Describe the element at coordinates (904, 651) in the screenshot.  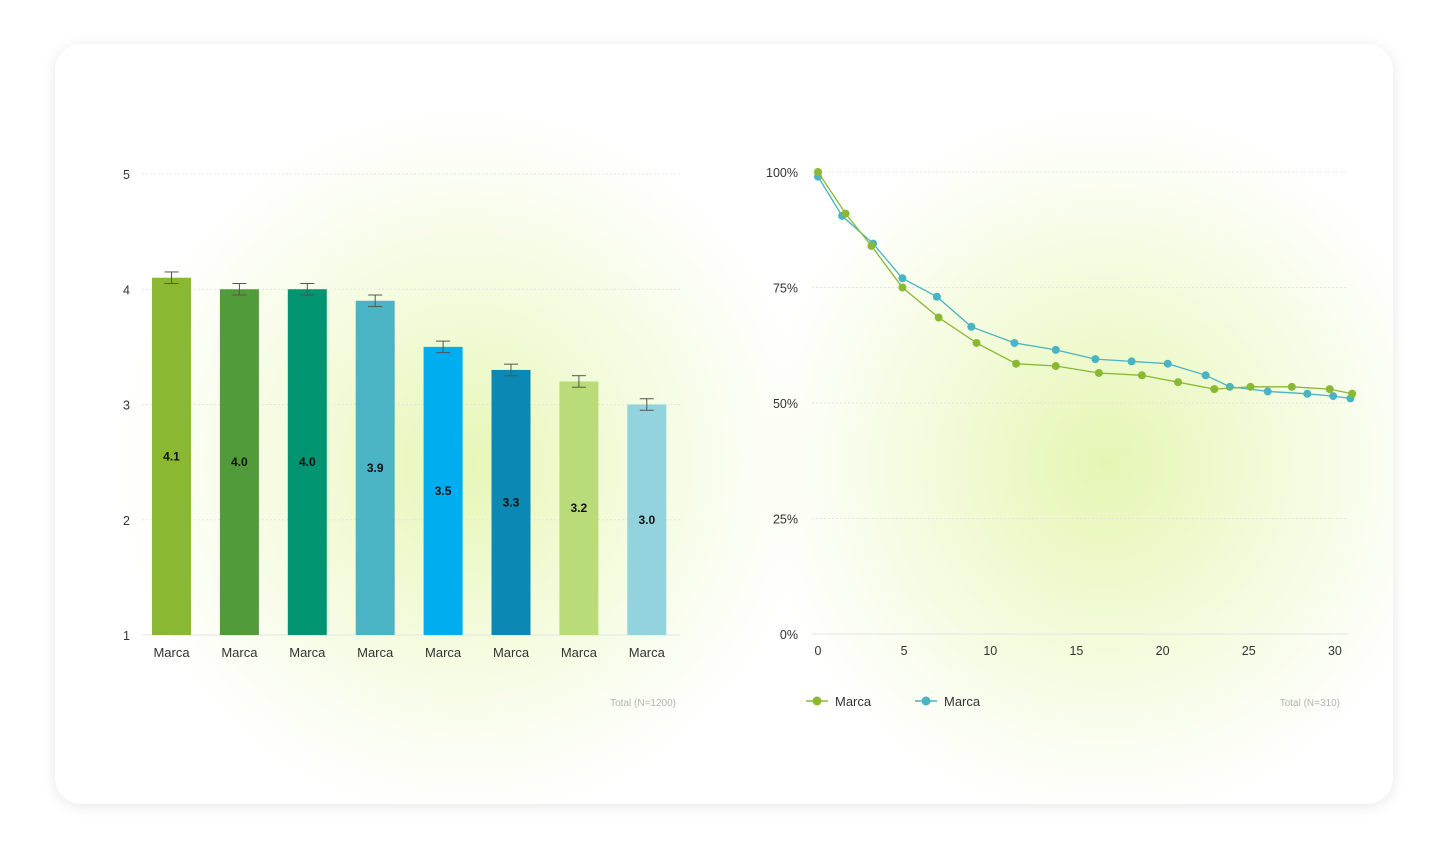
I see `x-tick-label: 5` at that location.